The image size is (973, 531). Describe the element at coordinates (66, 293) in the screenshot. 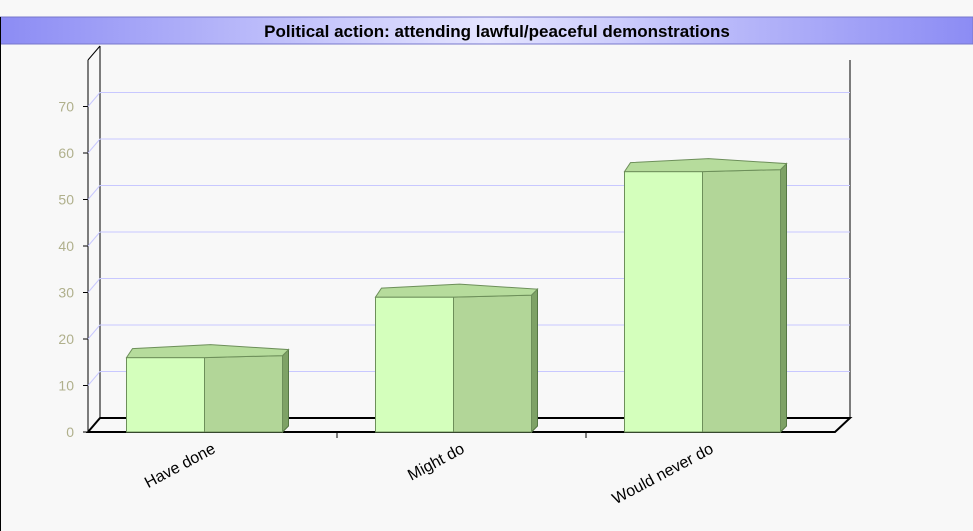

I see `y-tick-label: 30` at that location.